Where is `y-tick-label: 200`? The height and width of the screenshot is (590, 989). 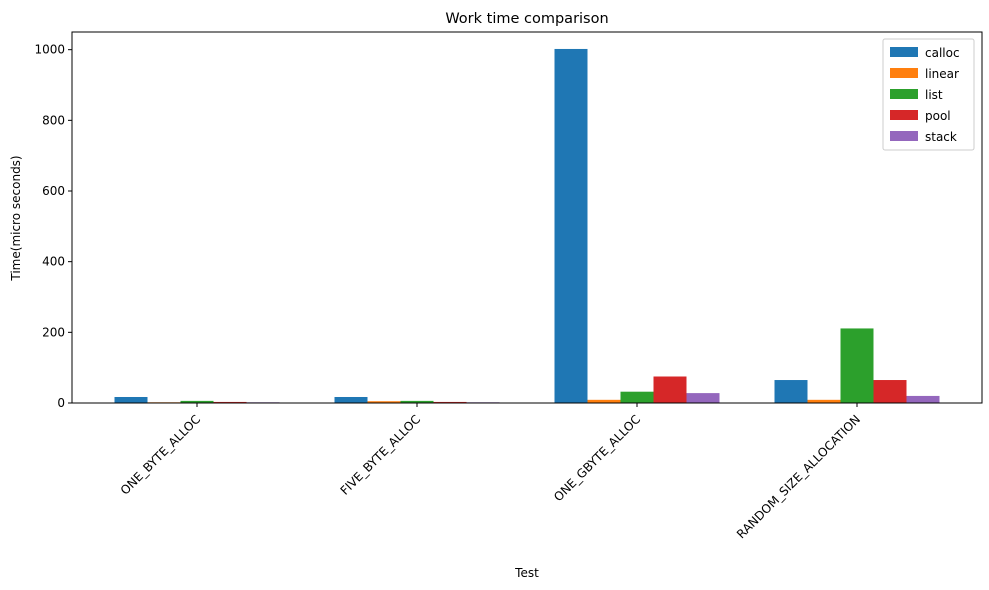
y-tick-label: 200 is located at coordinates (53, 332).